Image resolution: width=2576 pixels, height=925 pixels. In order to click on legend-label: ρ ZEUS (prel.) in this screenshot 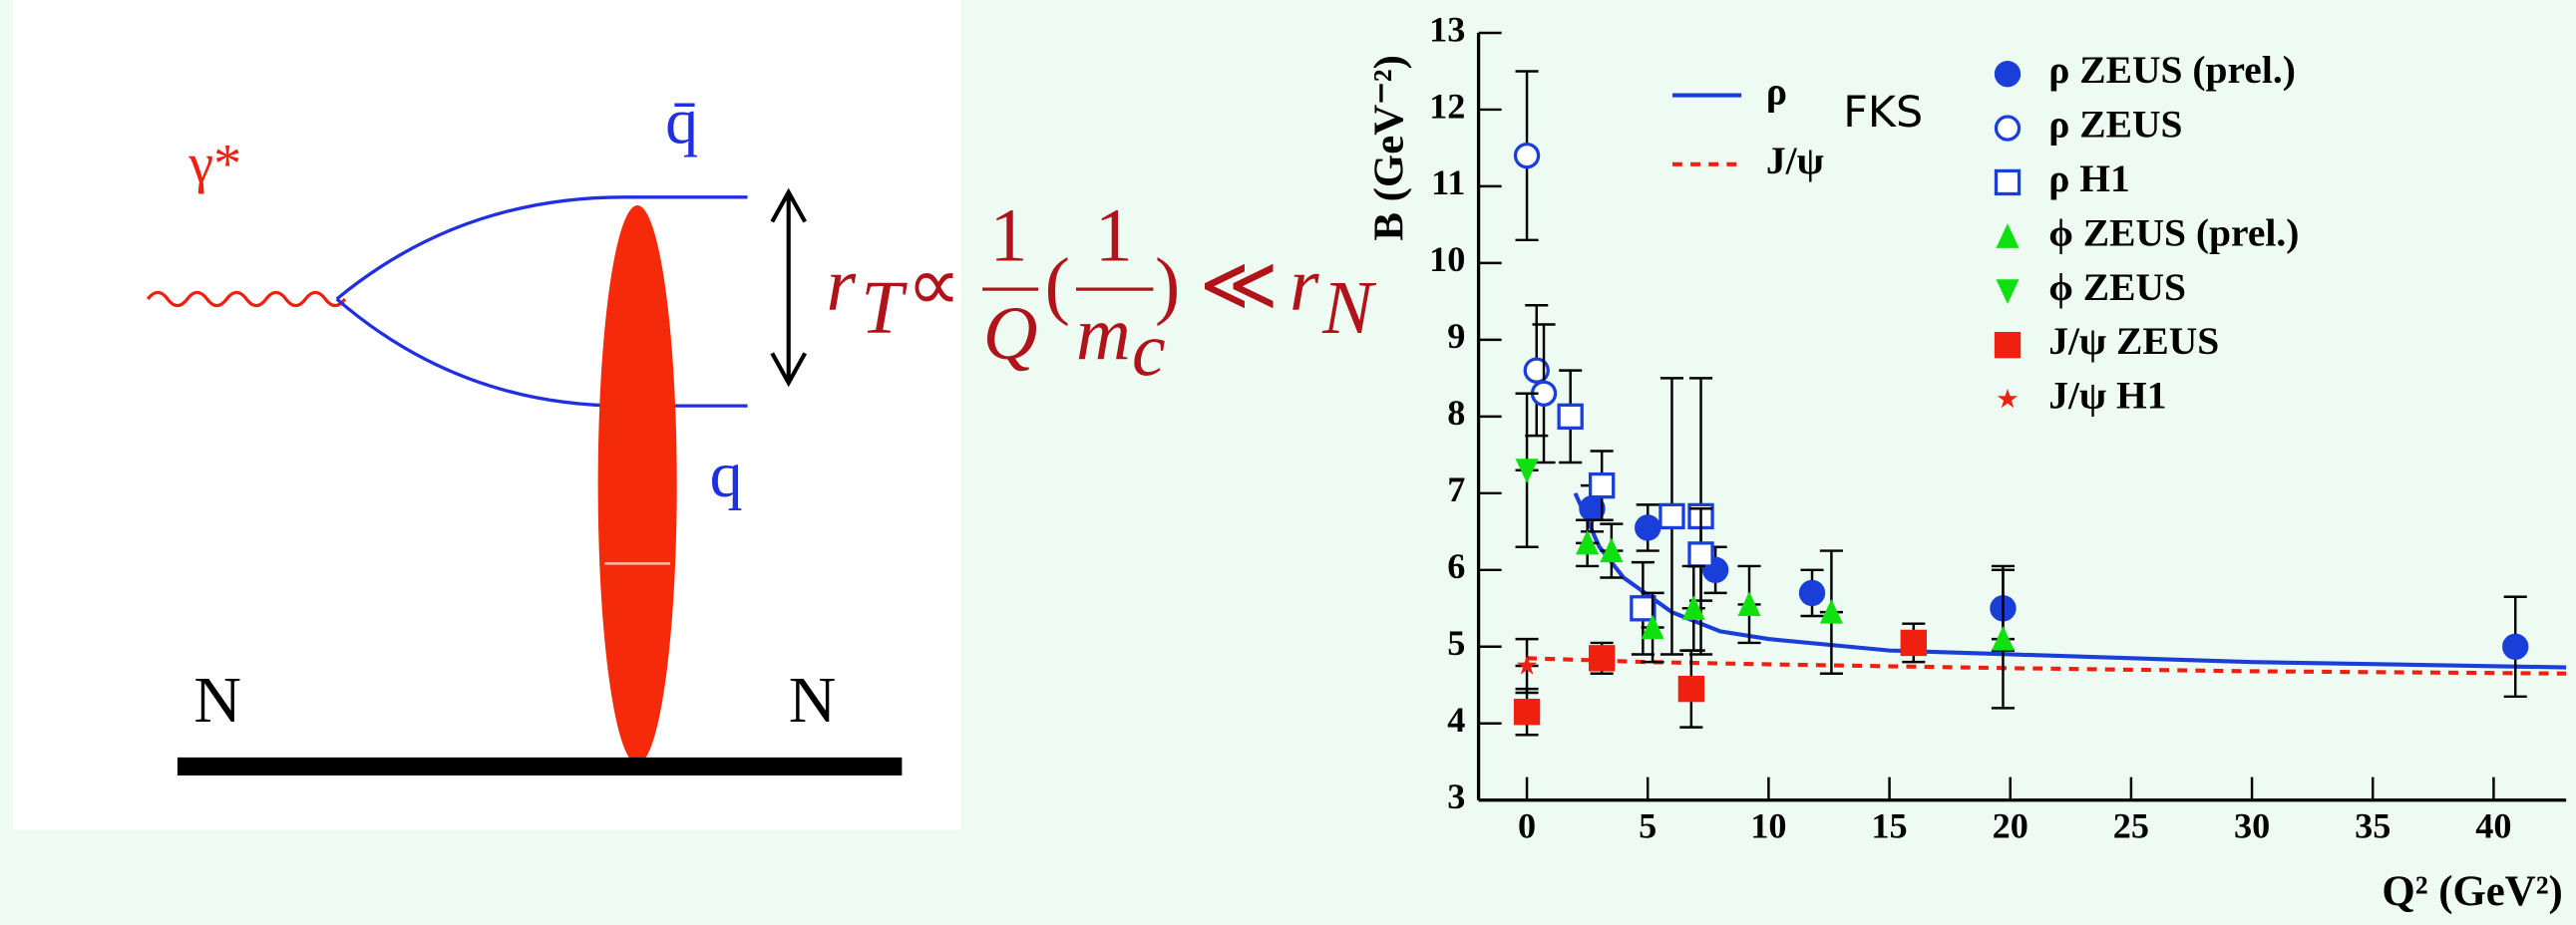, I will do `click(2172, 70)`.